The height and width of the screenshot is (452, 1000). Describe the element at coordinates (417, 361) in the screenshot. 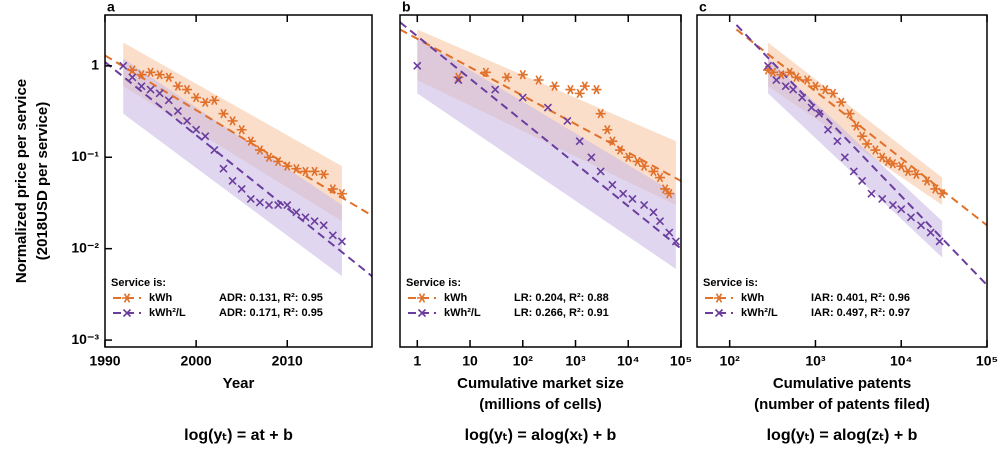

I see `x-tick-label: 1` at that location.